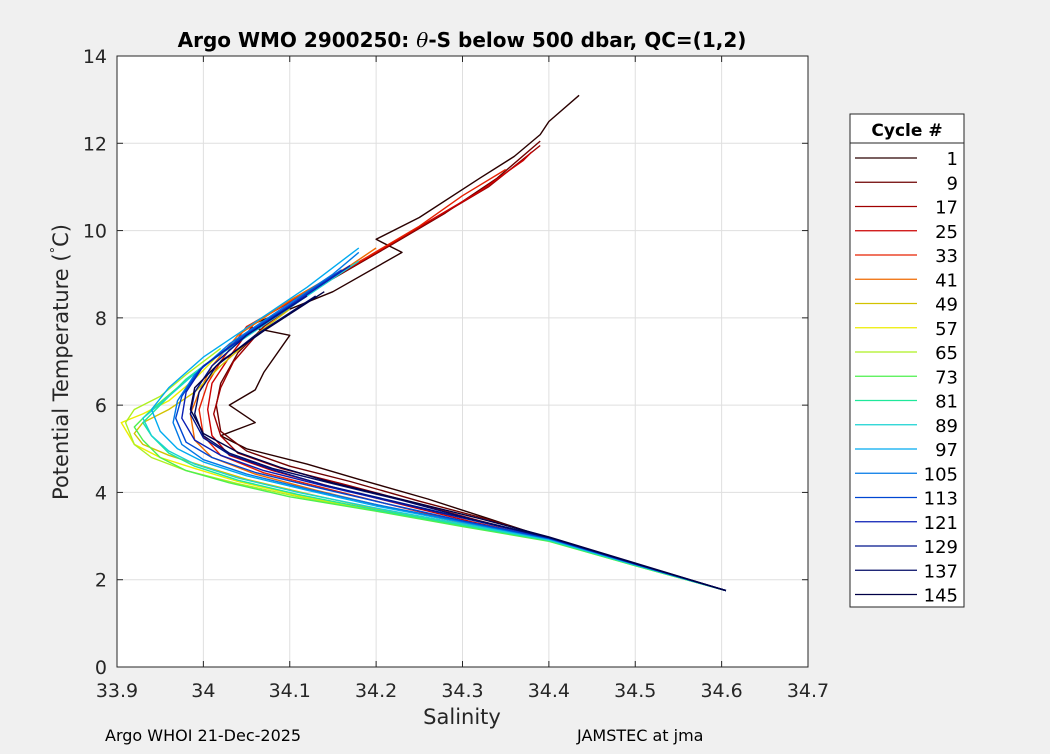  Describe the element at coordinates (462, 691) in the screenshot. I see `x-tick-label: 34.3` at that location.